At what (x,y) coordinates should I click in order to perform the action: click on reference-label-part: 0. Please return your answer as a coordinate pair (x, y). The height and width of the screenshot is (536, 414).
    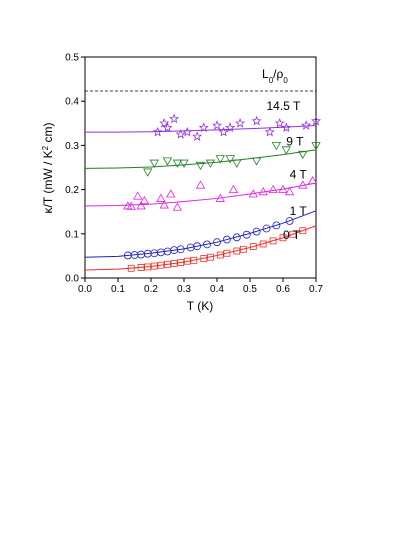
    Looking at the image, I should click on (271, 80).